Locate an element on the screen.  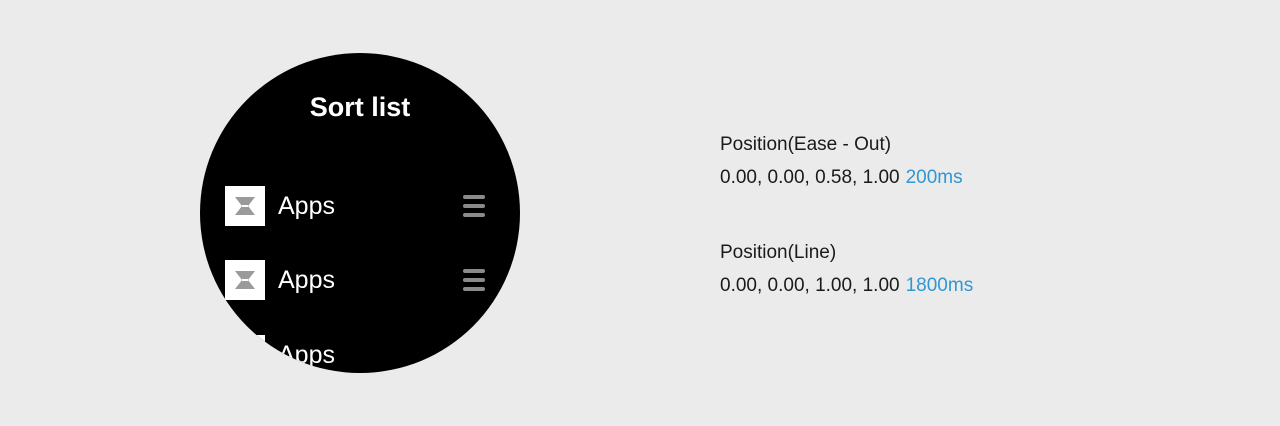
spec-duration: 200ms is located at coordinates (934, 177).